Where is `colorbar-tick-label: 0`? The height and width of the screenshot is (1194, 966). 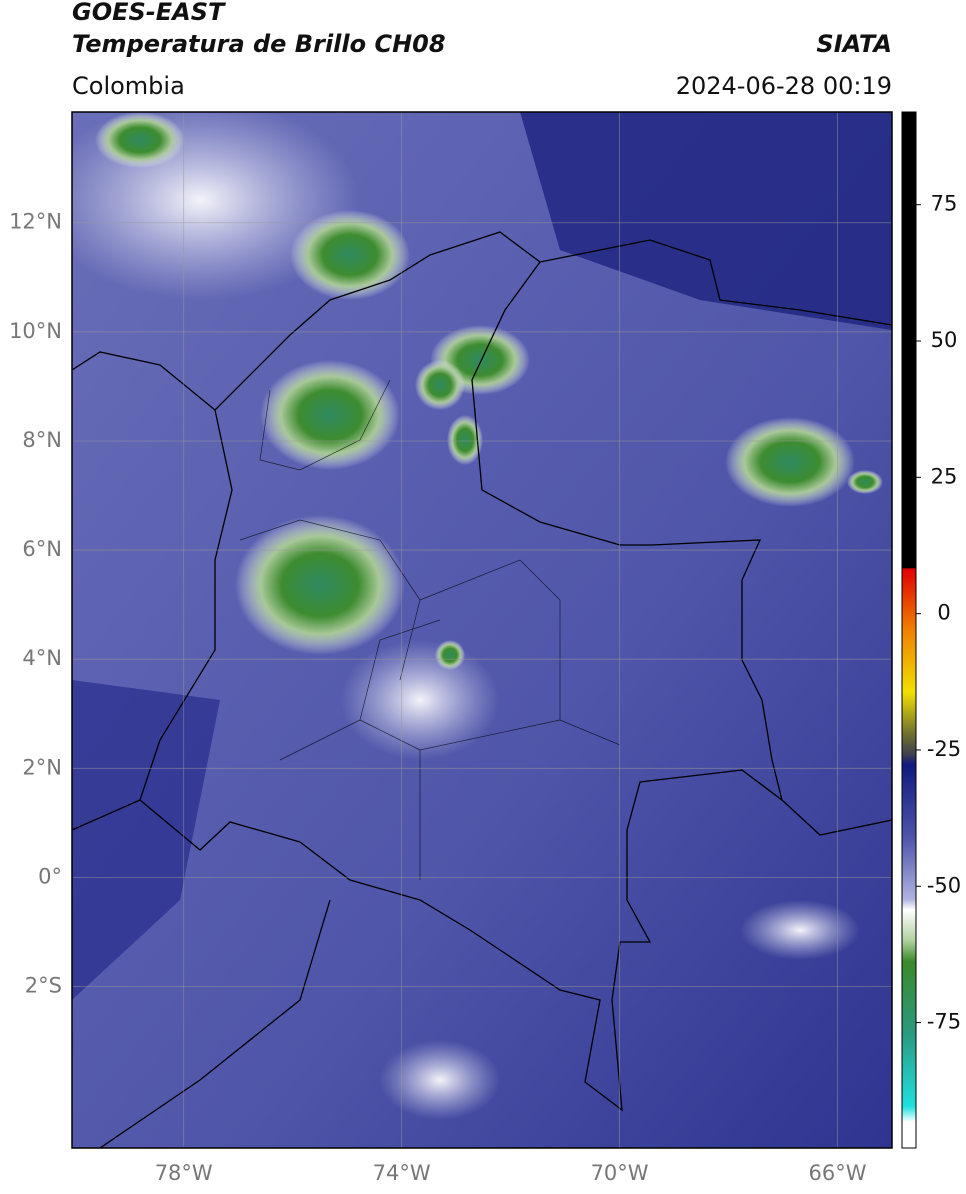 colorbar-tick-label: 0 is located at coordinates (943, 613).